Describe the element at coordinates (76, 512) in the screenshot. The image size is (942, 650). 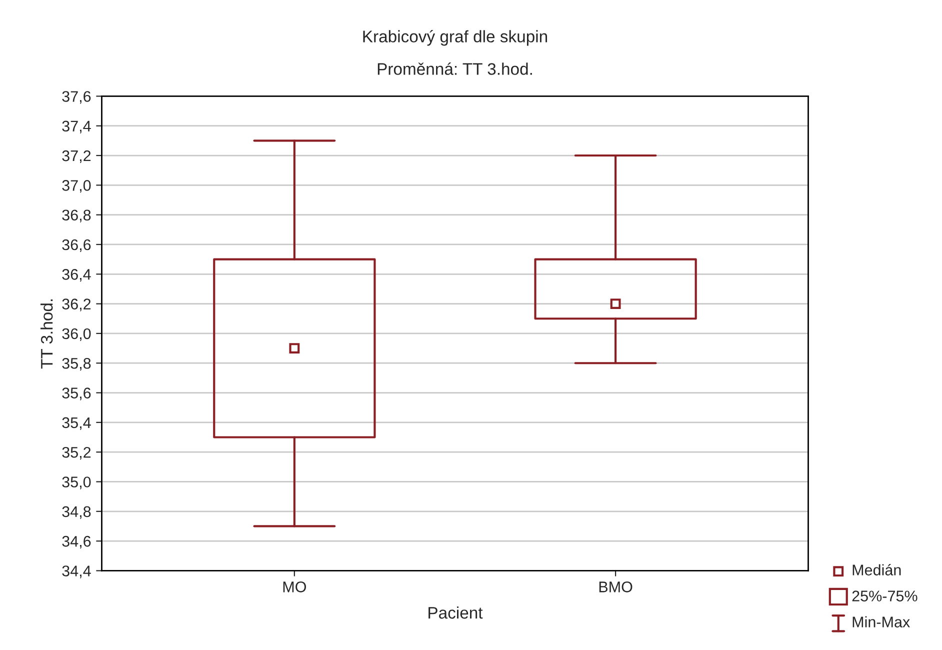
I see `y-tick-label: 34,8` at that location.